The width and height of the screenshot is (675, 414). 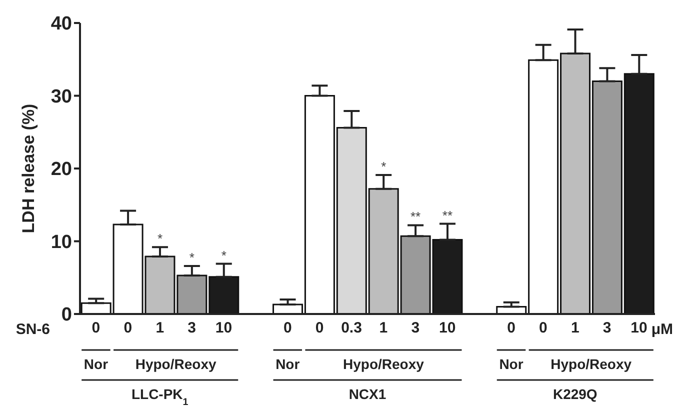 I want to click on y-axis-title: LDH release (%), so click(x=28, y=169).